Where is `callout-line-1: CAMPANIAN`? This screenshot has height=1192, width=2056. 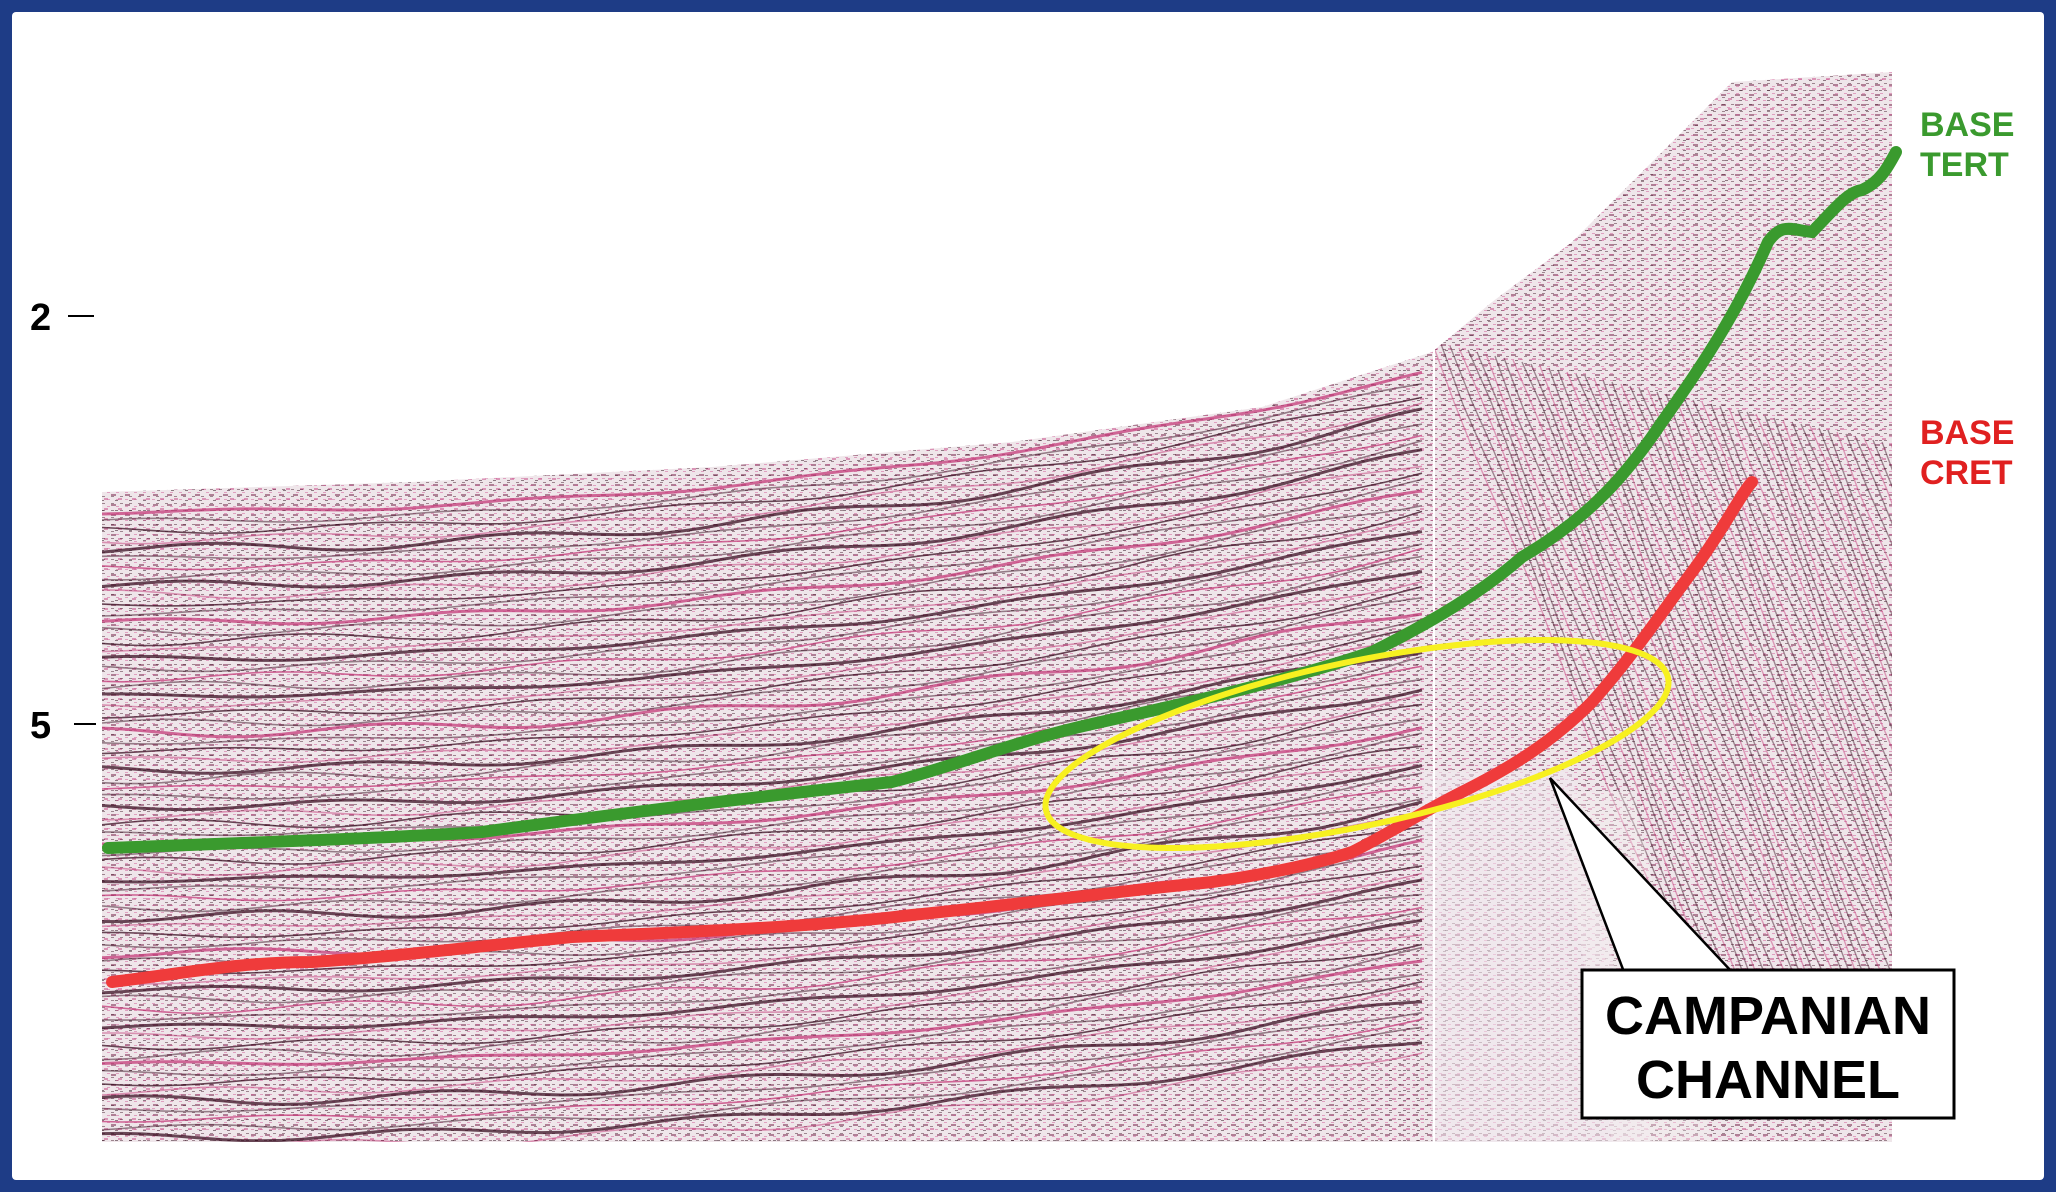 callout-line-1: CAMPANIAN is located at coordinates (1768, 1016).